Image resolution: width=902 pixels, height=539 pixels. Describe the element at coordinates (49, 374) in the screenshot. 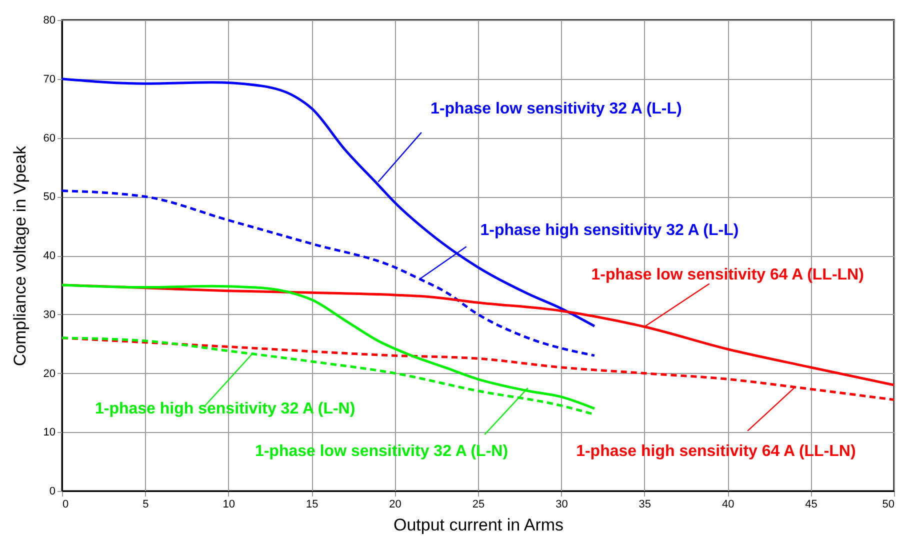

I see `y-tick-label: 20` at that location.